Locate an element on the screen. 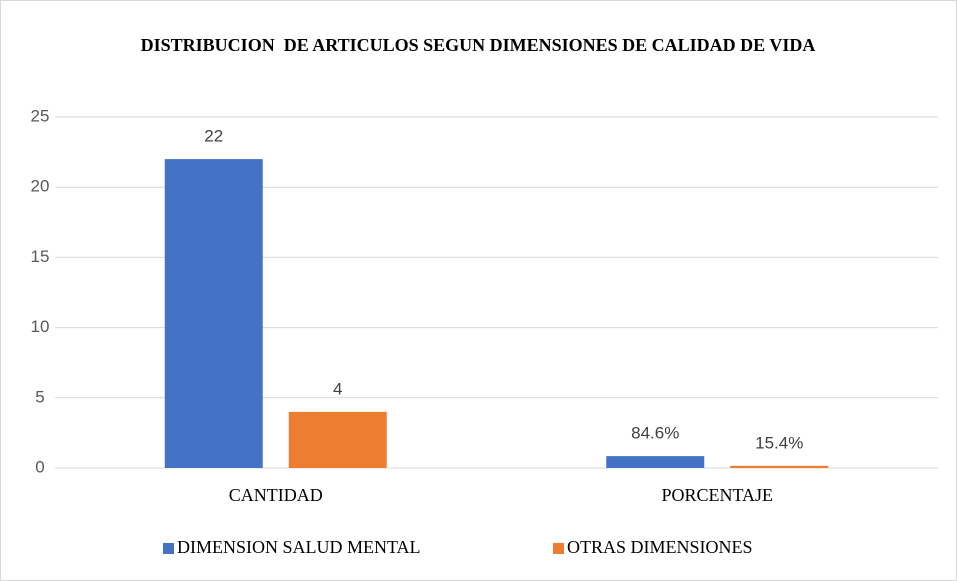 The image size is (957, 581). value-label: 15.4% is located at coordinates (779, 442).